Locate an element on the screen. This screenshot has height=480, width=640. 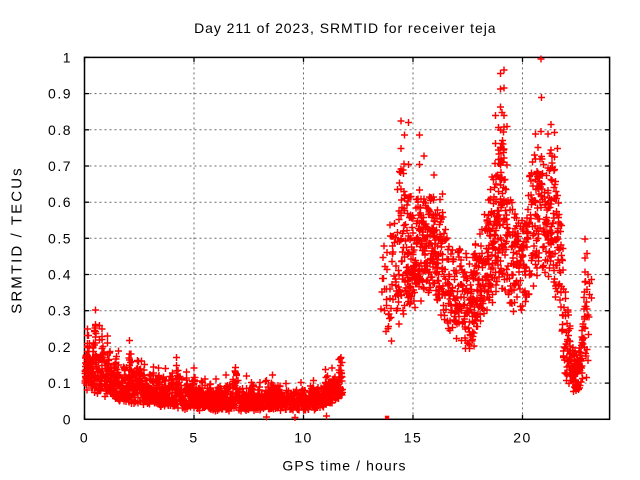
svg-text: 20 is located at coordinates (522, 438).